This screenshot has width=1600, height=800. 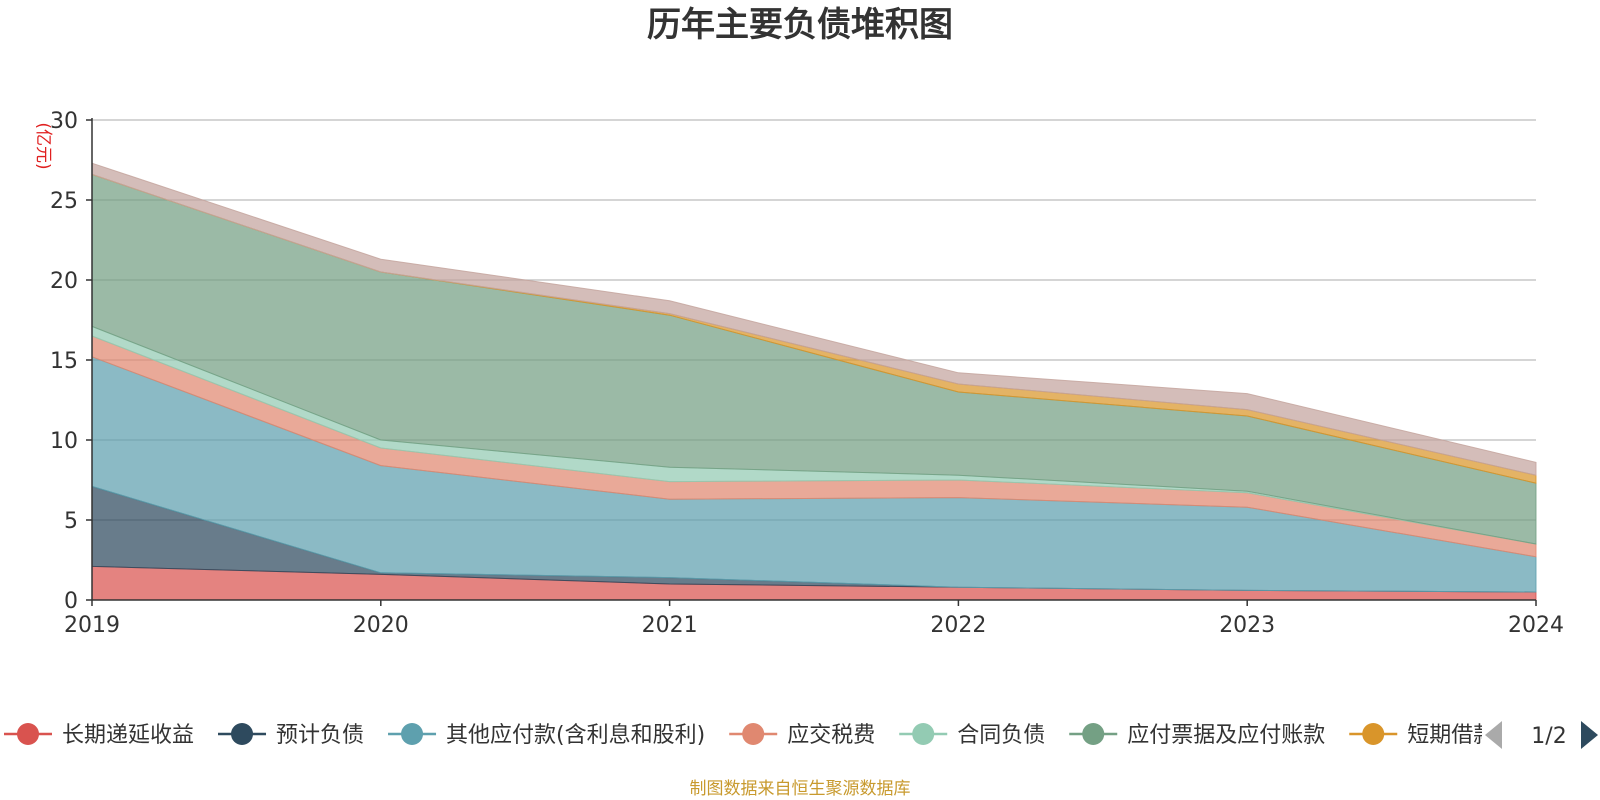 What do you see at coordinates (1589, 735) in the screenshot?
I see `triangle-right-icon` at bounding box center [1589, 735].